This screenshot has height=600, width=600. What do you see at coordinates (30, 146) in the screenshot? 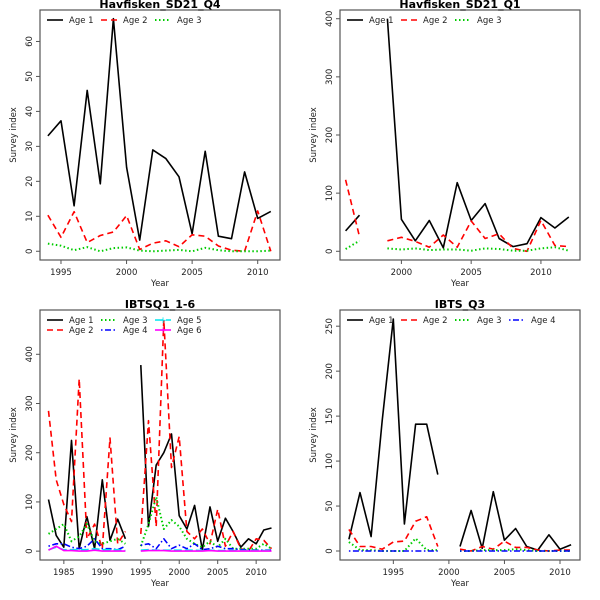
I see `y-tick-label: 30` at bounding box center [30, 146].